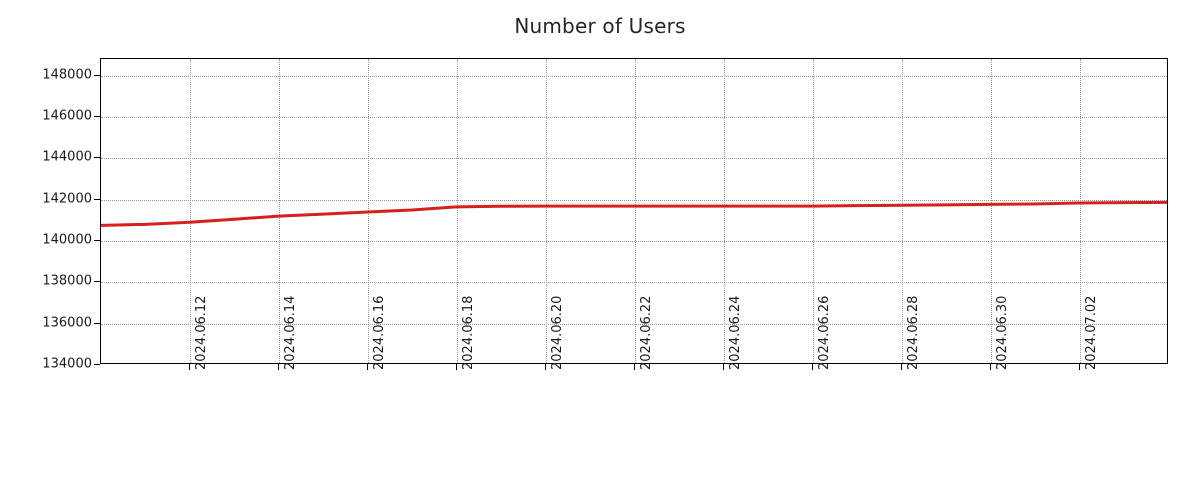  I want to click on x-axis-tick-label: 2024.06.24, so click(735, 332).